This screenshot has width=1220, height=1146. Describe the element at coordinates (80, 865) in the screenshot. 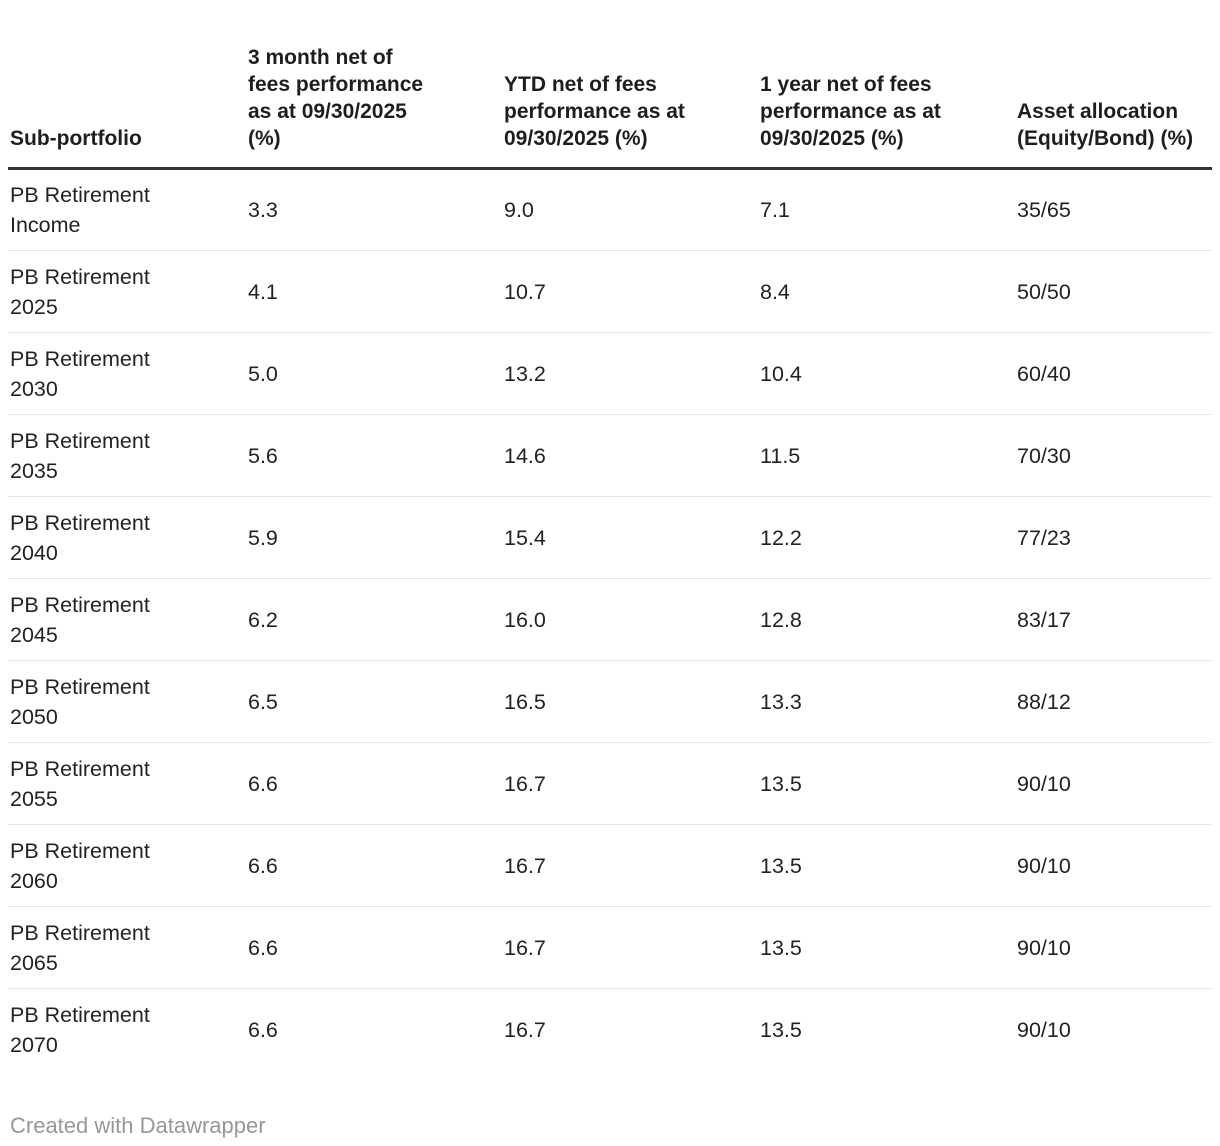

I see `sub-portfolio-name: PB Retirement 2060` at that location.